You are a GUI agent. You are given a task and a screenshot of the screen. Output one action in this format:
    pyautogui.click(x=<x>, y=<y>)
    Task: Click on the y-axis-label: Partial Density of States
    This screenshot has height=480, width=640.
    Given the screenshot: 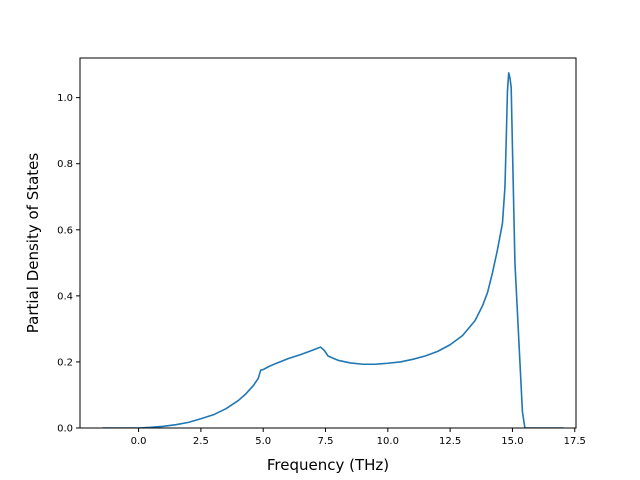 What is the action you would take?
    pyautogui.click(x=33, y=243)
    